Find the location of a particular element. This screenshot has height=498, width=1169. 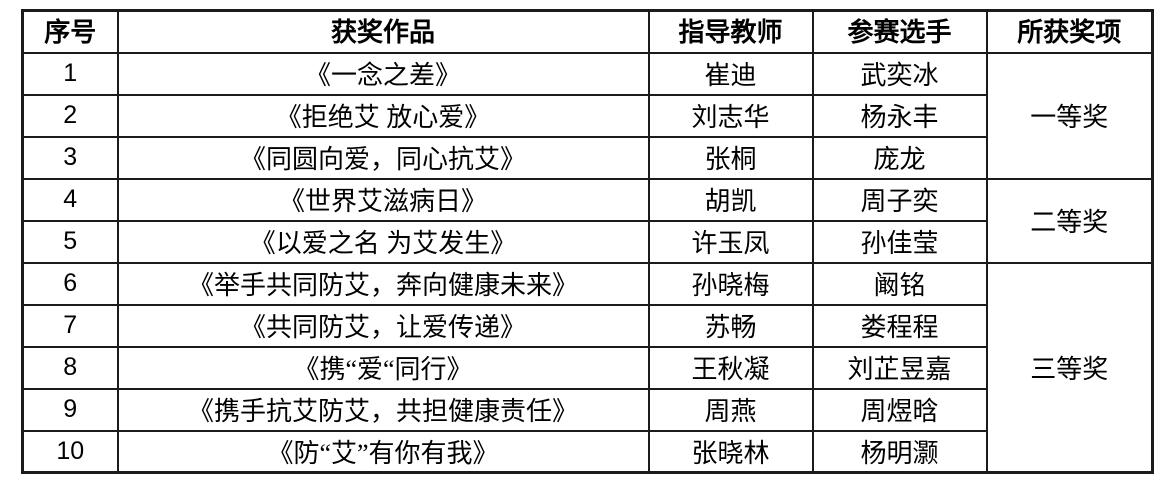

cell-teacher: 胡凯 is located at coordinates (730, 199).